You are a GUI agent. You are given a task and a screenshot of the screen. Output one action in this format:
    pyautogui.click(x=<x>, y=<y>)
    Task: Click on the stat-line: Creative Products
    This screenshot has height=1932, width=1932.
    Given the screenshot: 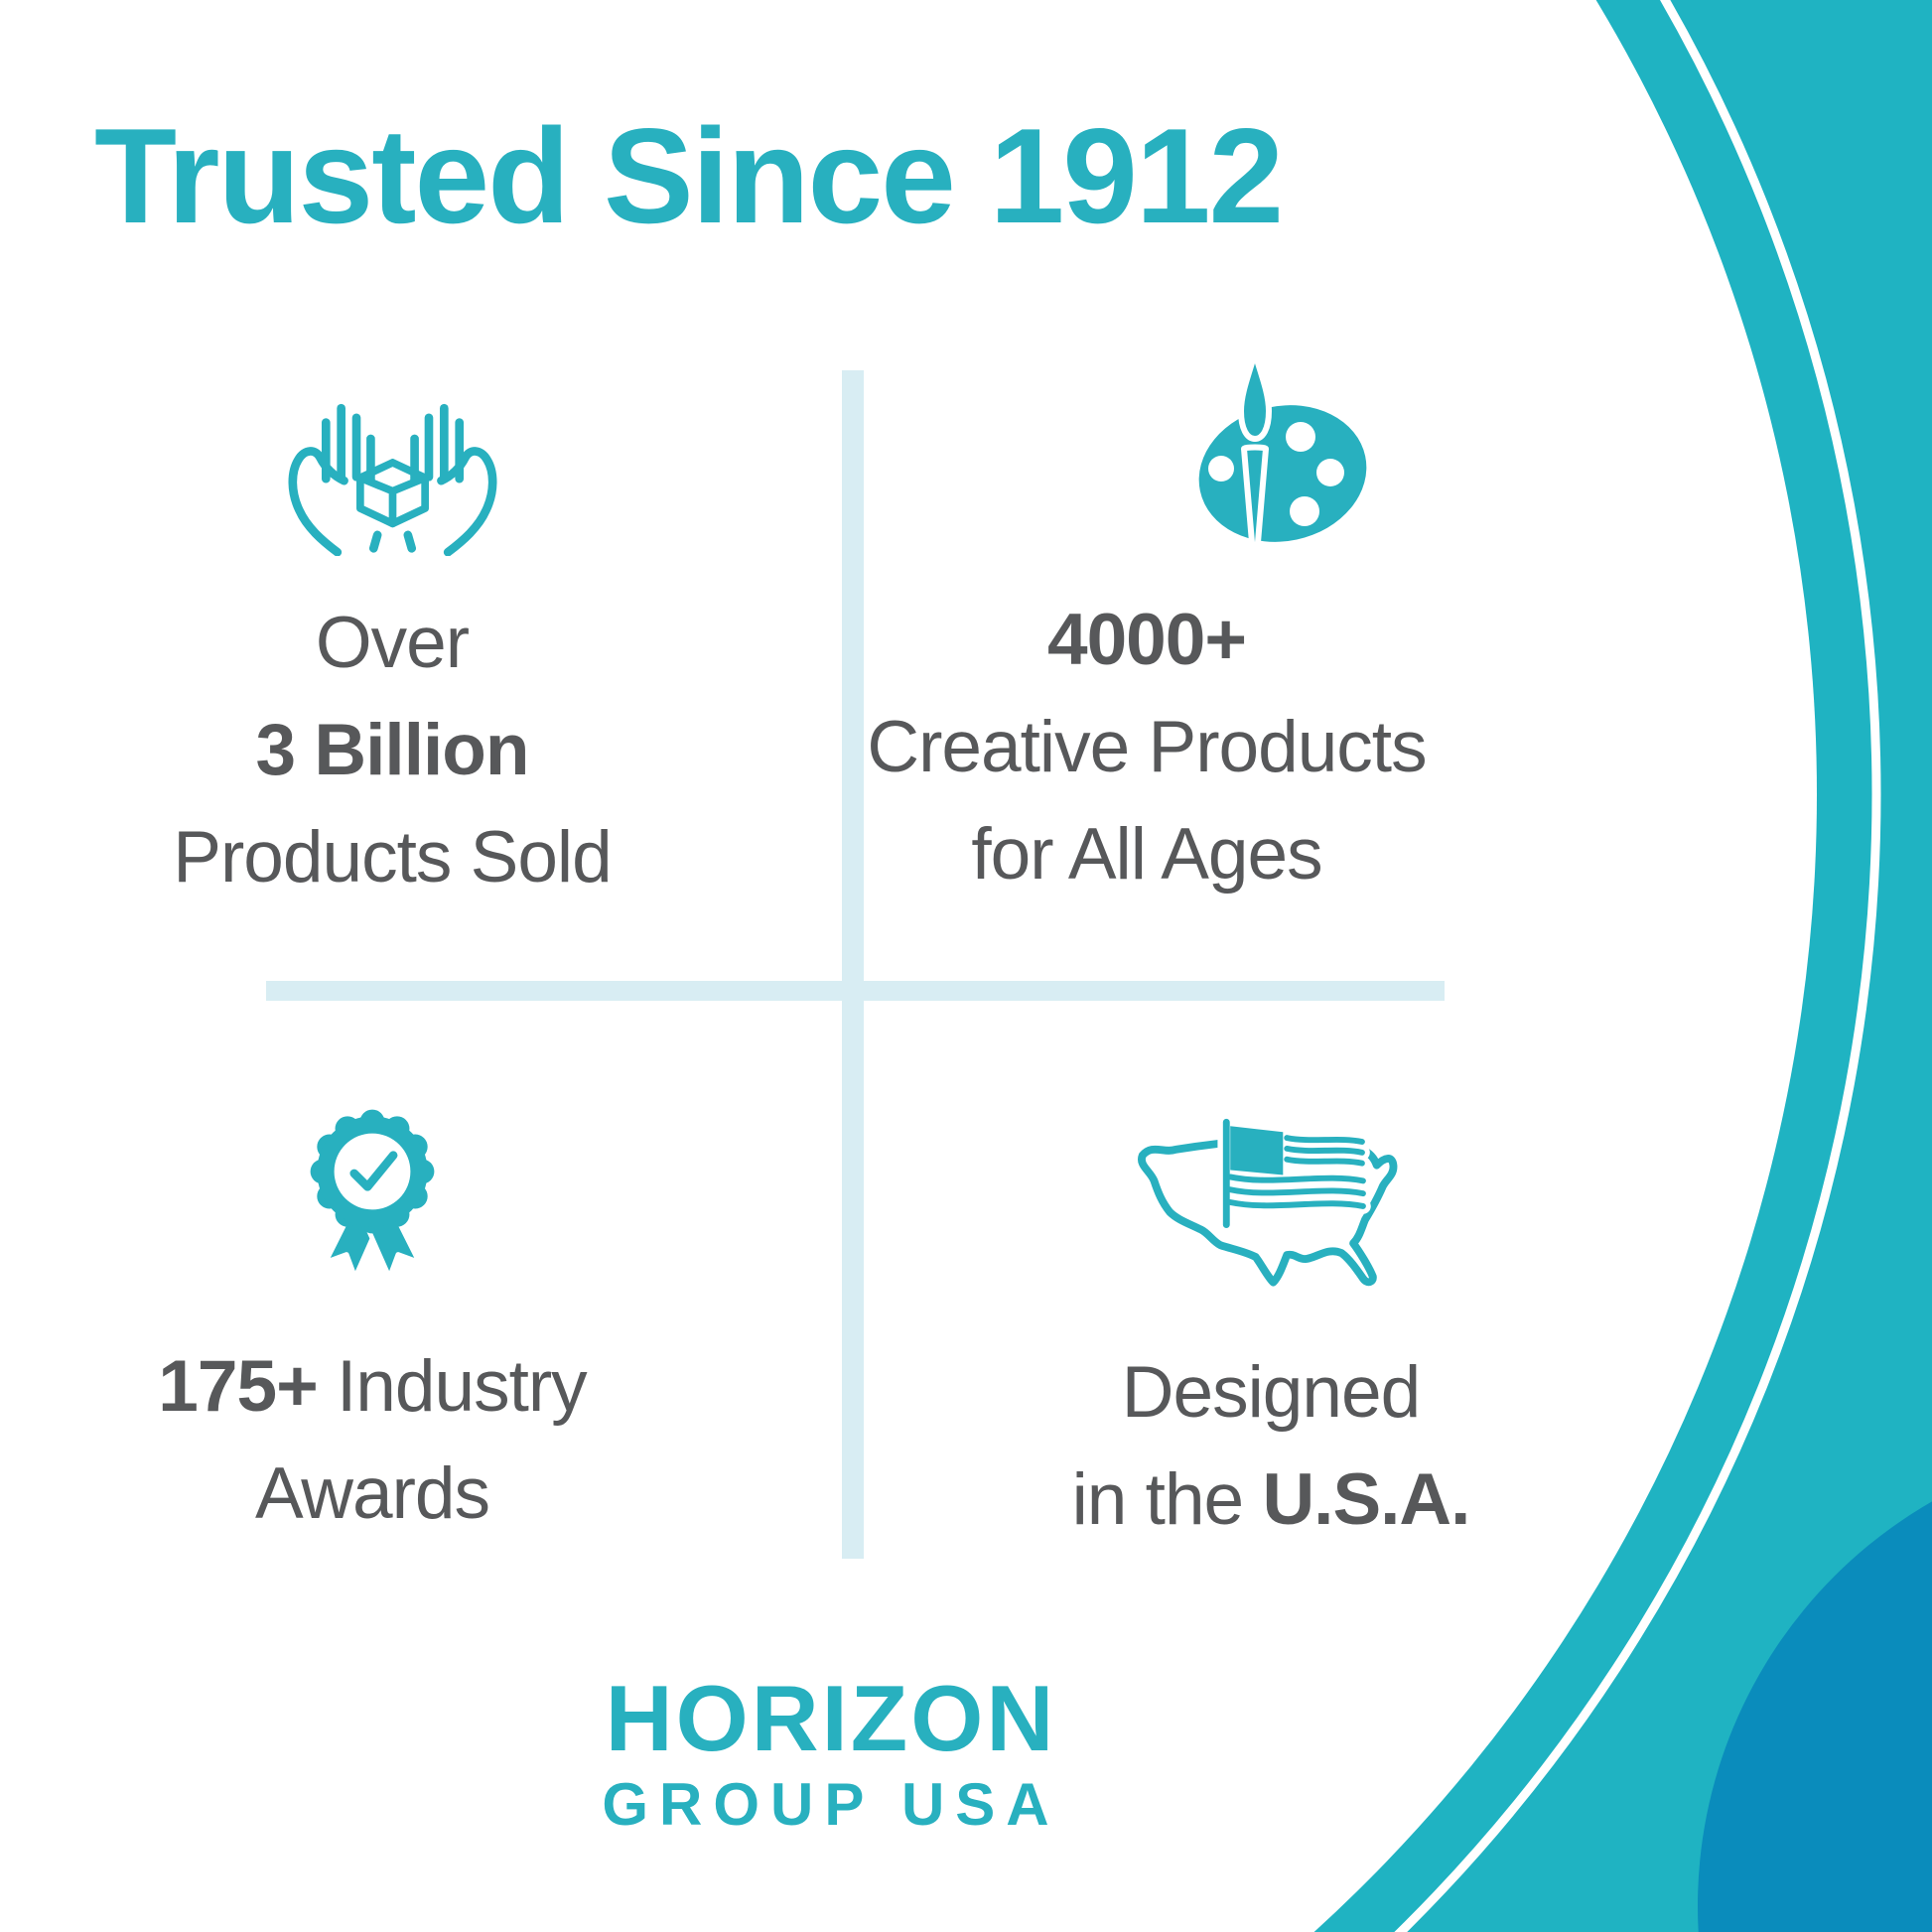 What is the action you would take?
    pyautogui.click(x=1147, y=748)
    